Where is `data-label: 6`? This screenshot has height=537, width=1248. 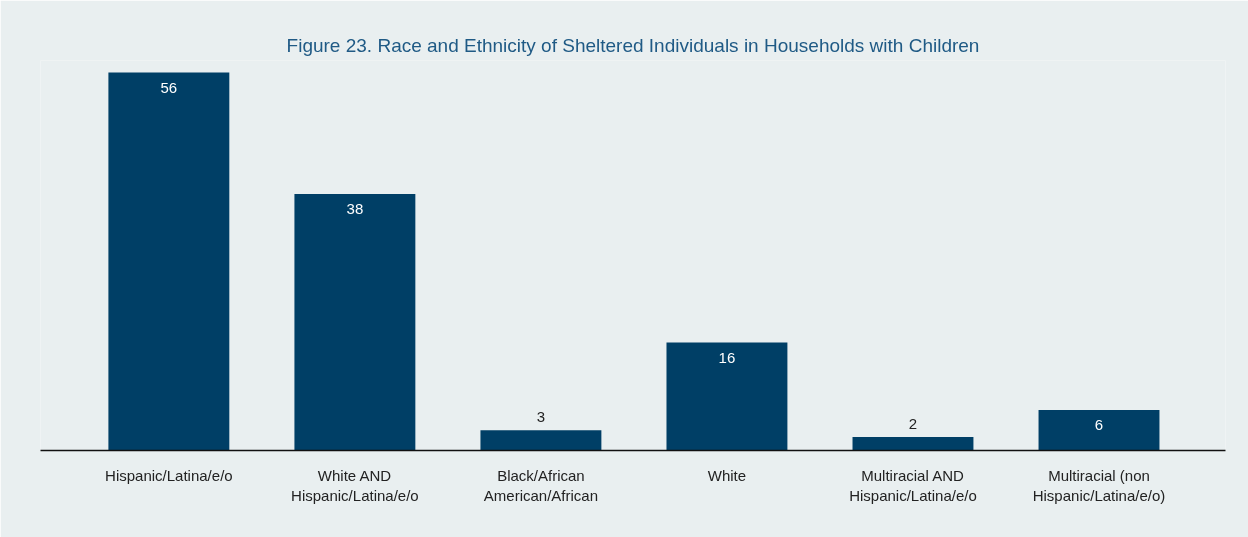 data-label: 6 is located at coordinates (1099, 424).